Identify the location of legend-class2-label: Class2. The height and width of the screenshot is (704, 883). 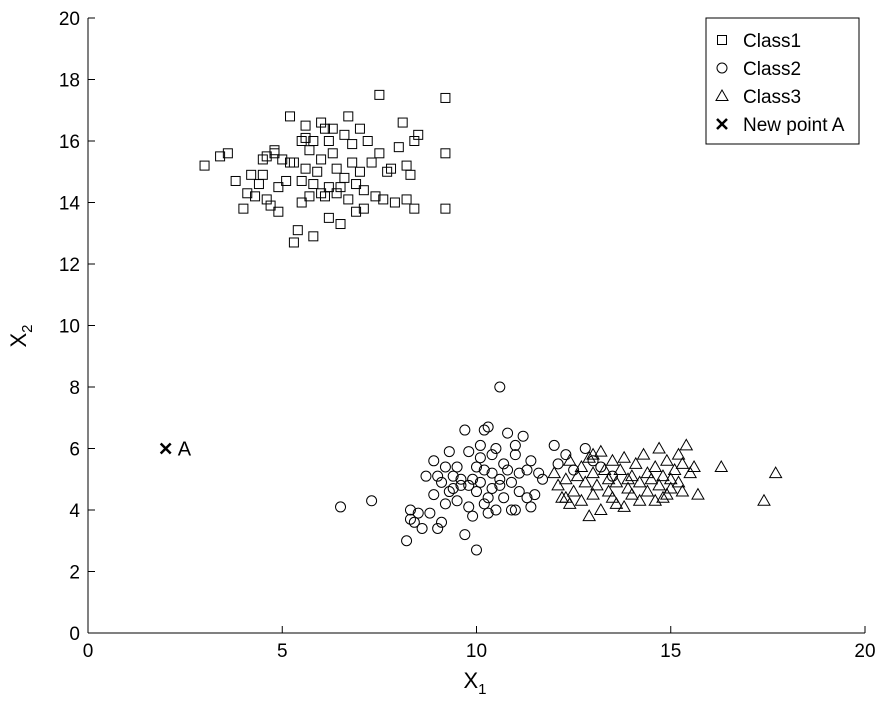
(772, 69).